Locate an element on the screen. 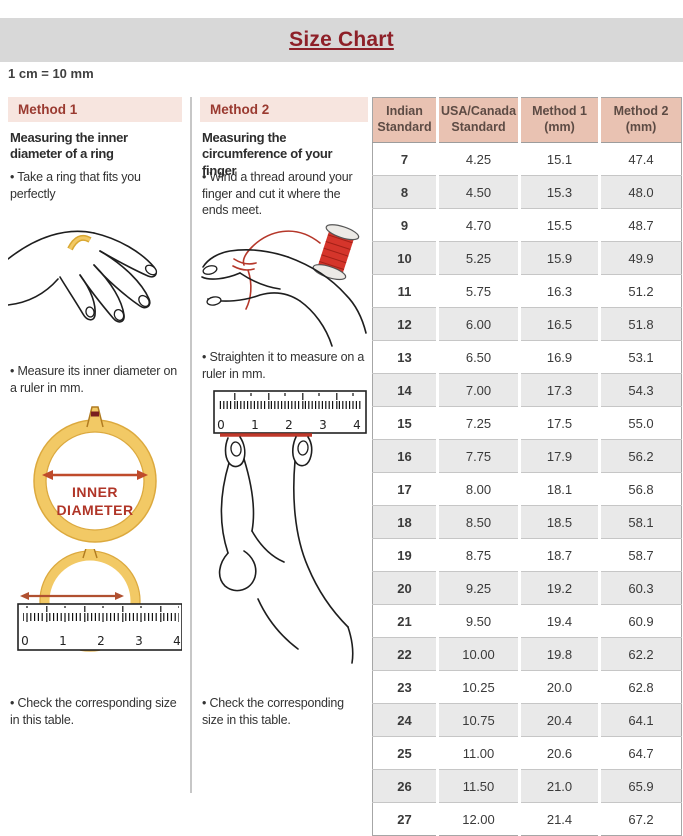 Image resolution: width=683 pixels, height=836 pixels. table-cell: 19.2 is located at coordinates (559, 588).